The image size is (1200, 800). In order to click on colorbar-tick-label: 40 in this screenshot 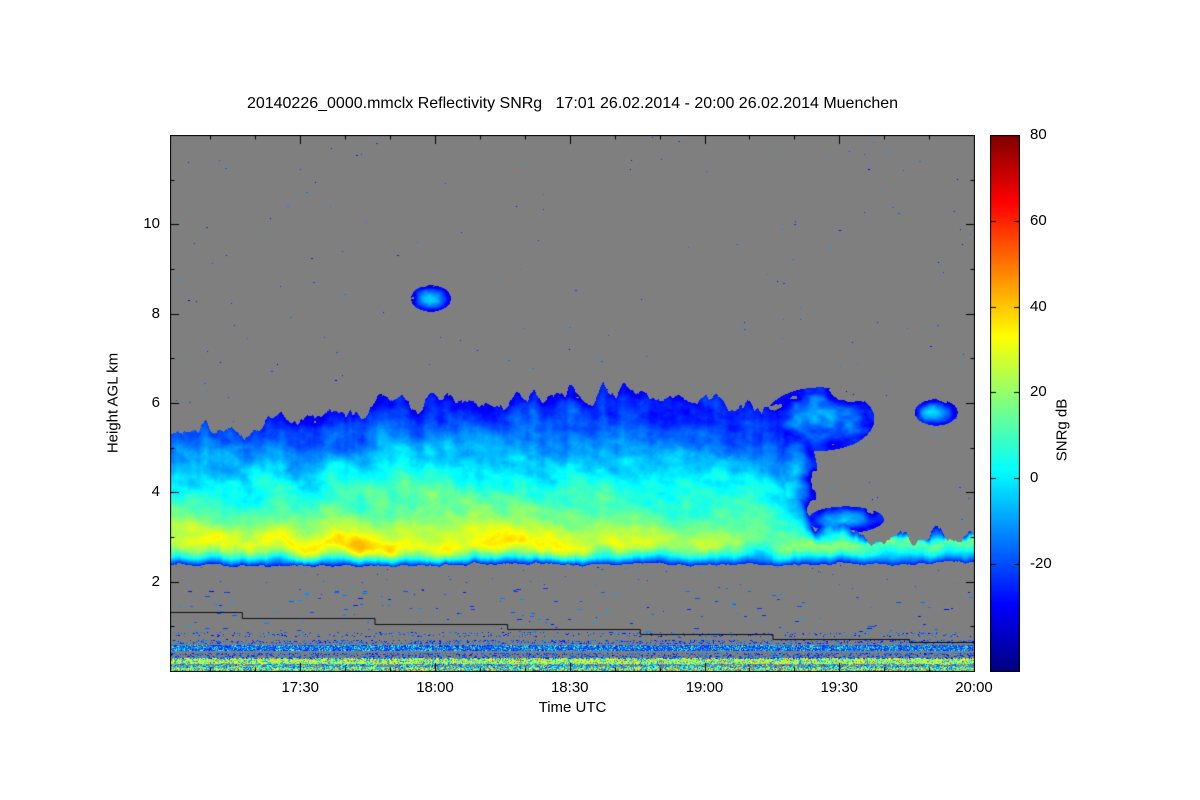, I will do `click(1038, 306)`.